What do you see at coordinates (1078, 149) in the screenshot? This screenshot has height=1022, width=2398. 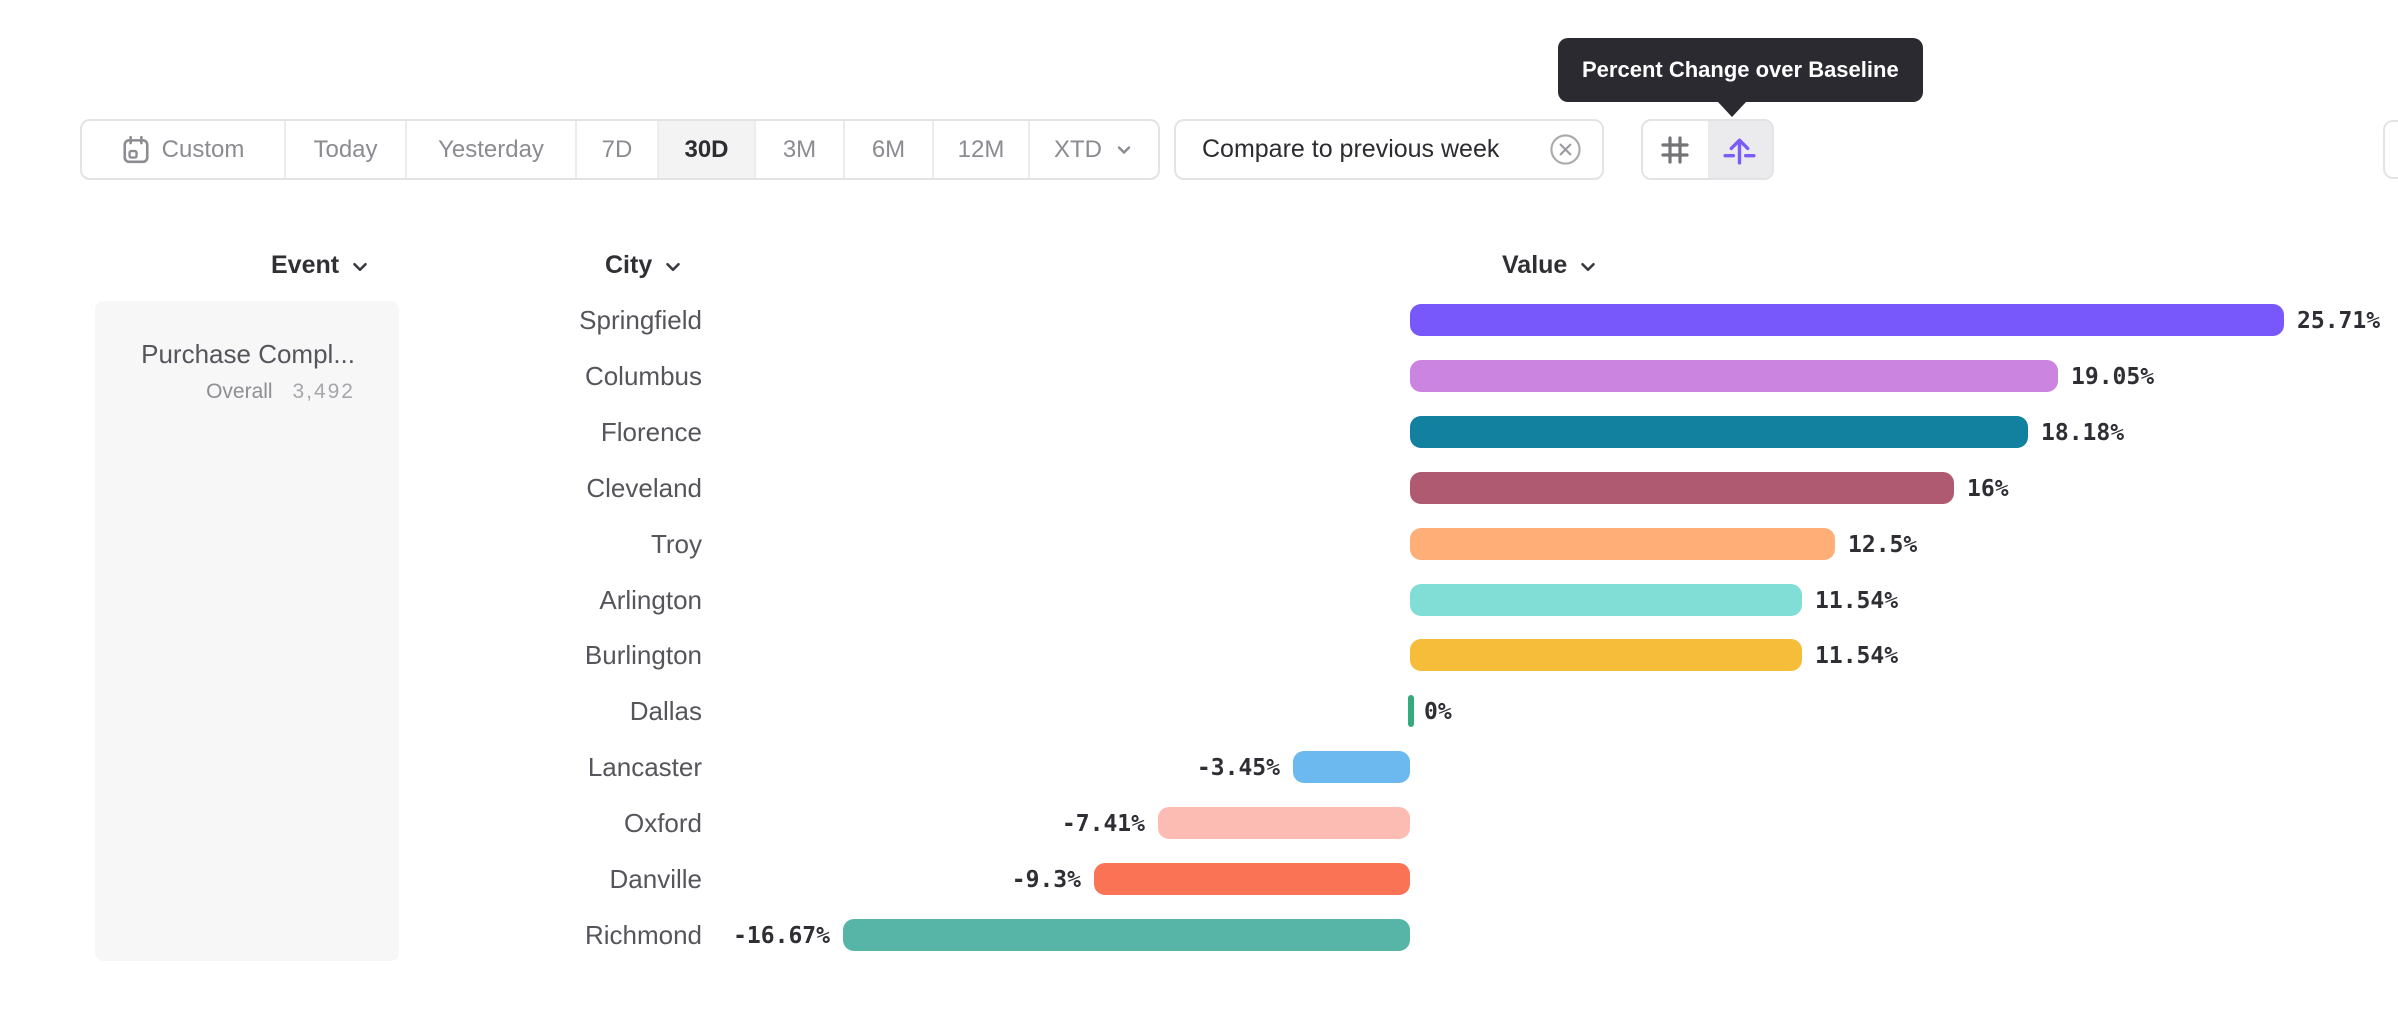 I see `date-range-label: XTD` at bounding box center [1078, 149].